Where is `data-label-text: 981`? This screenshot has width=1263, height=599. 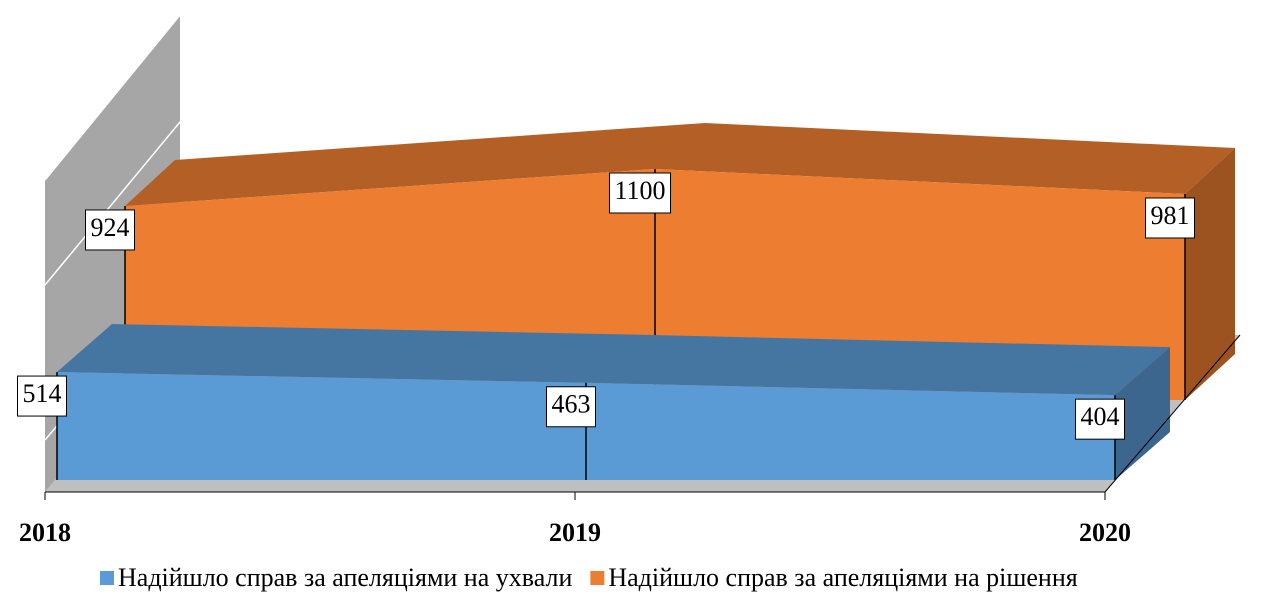 data-label-text: 981 is located at coordinates (1170, 215).